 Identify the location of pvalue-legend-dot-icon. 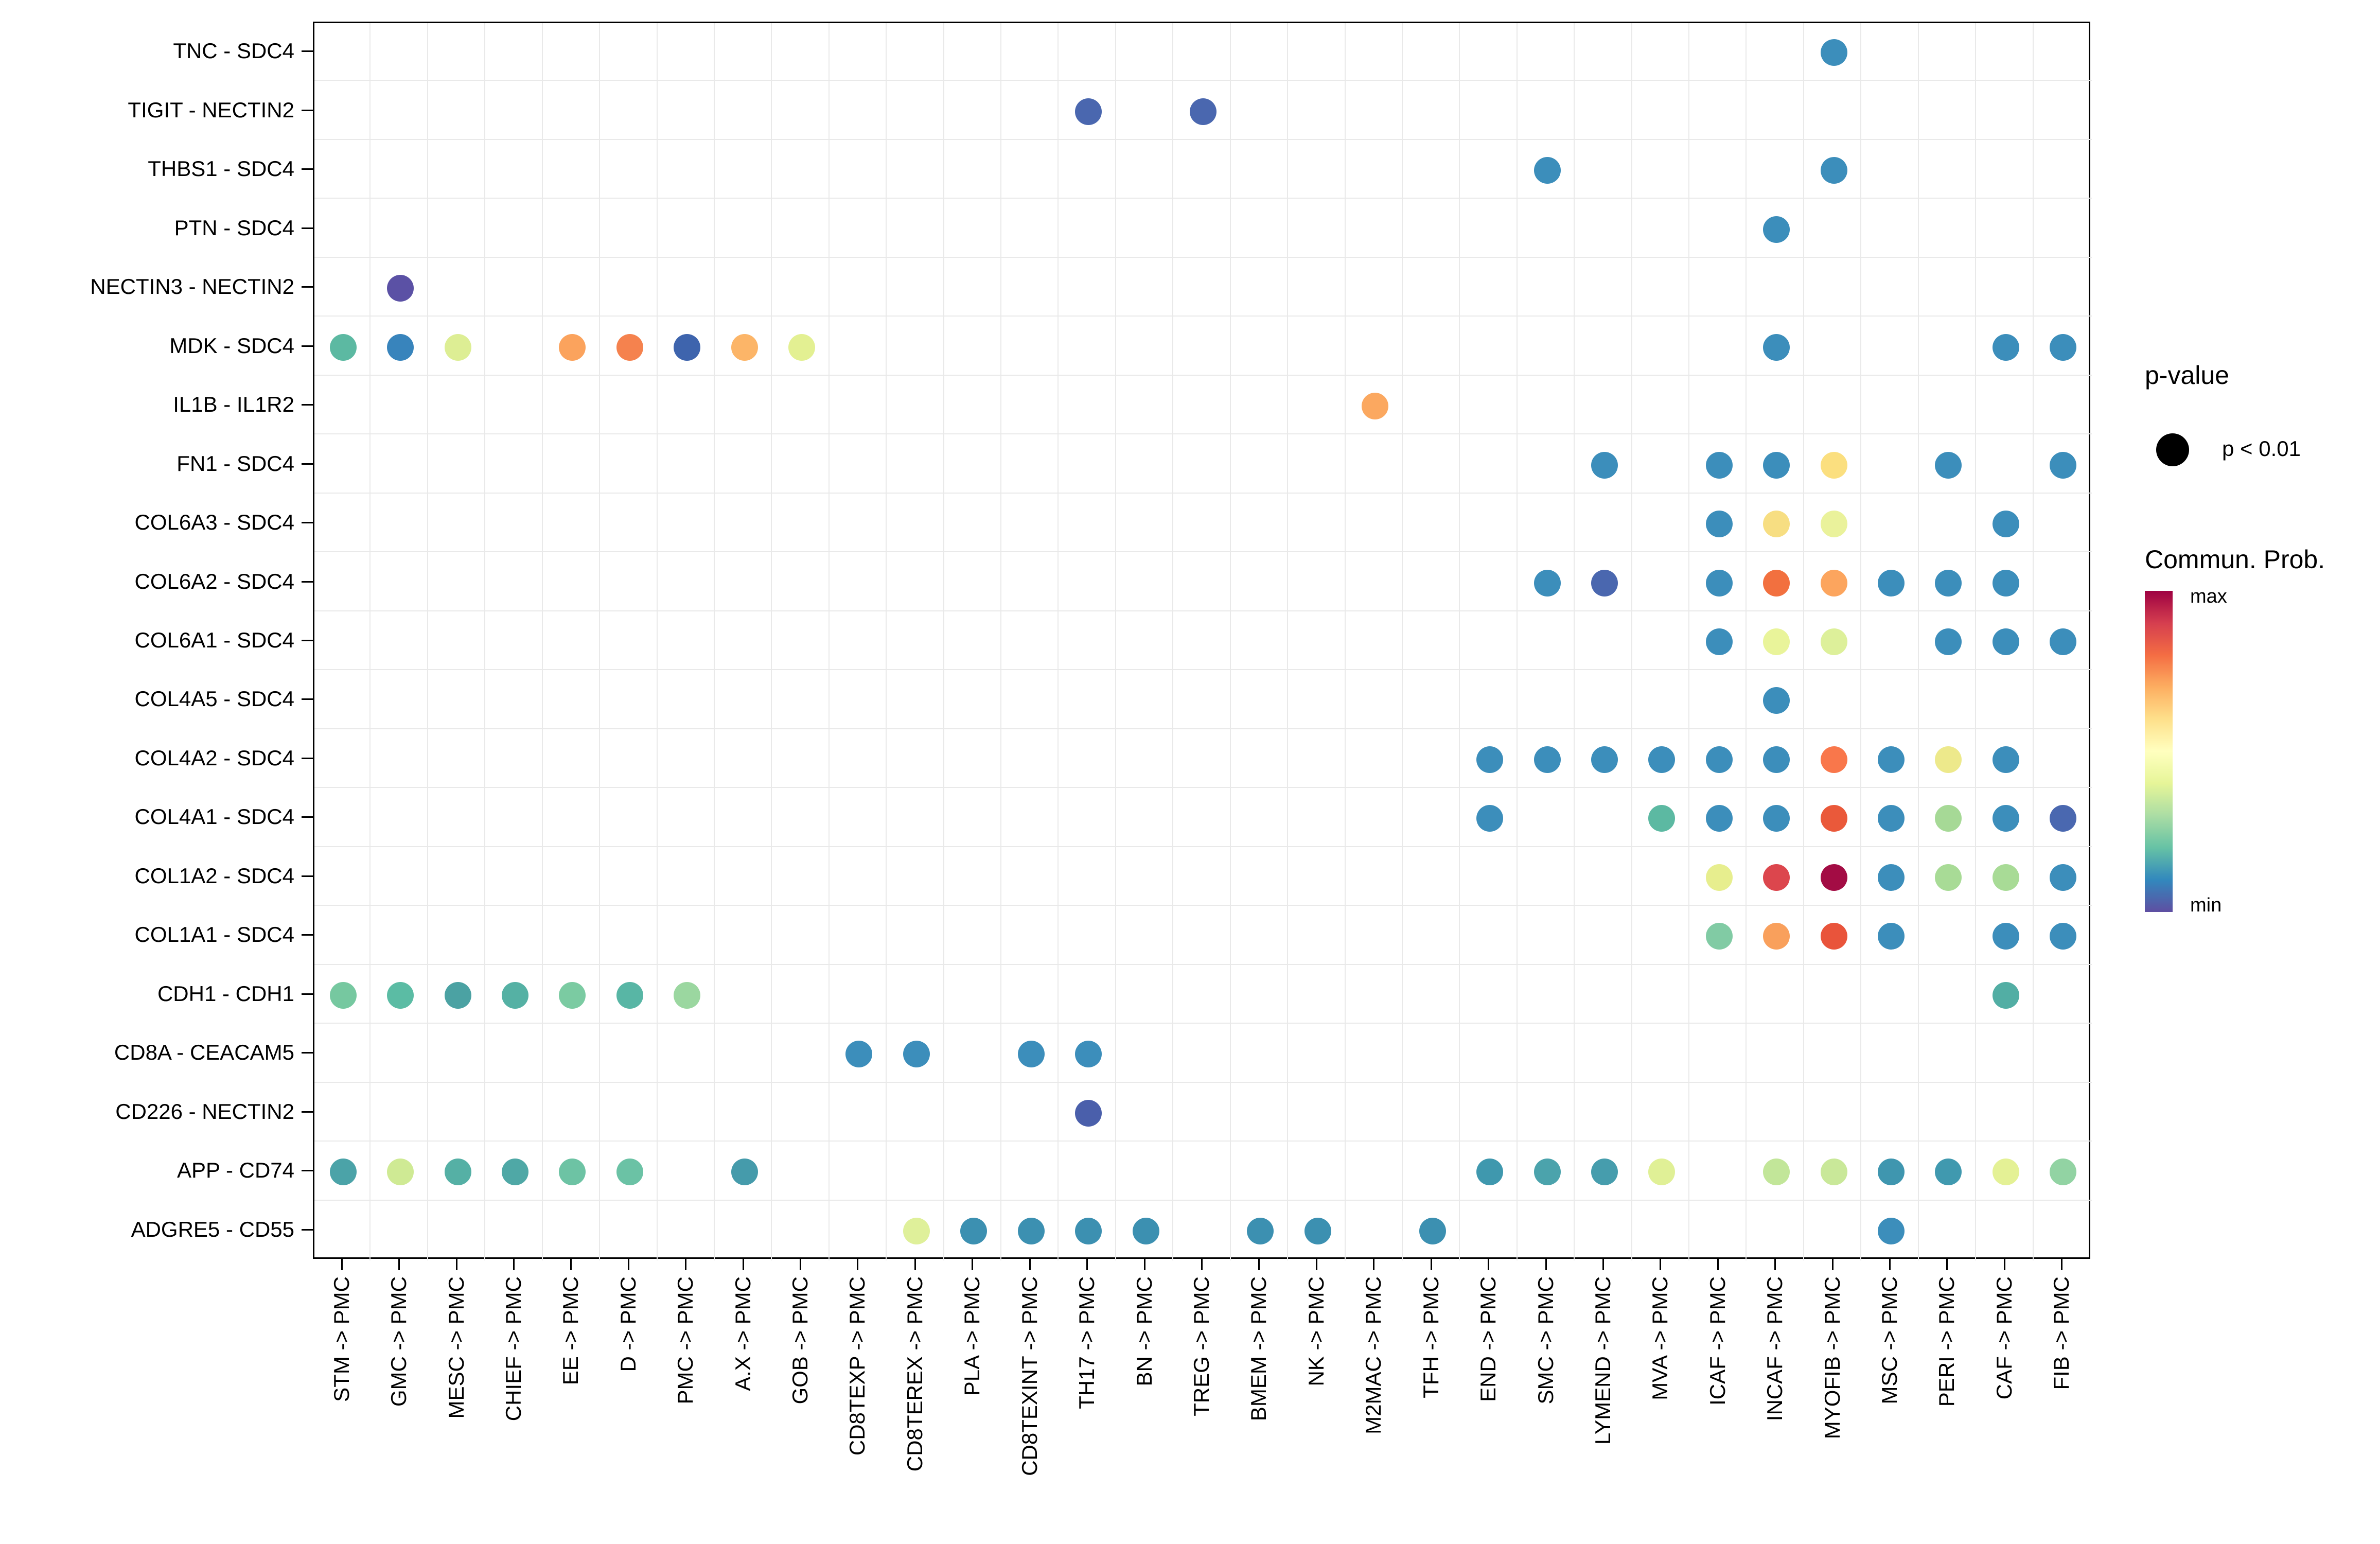
(2172, 449).